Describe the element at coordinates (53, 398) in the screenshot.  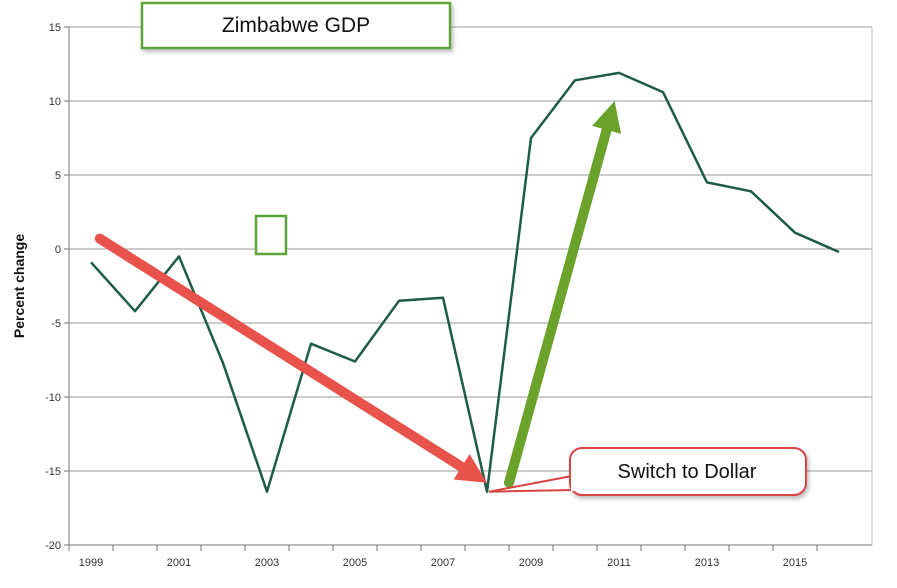
I see `y-tick-label: -10` at that location.